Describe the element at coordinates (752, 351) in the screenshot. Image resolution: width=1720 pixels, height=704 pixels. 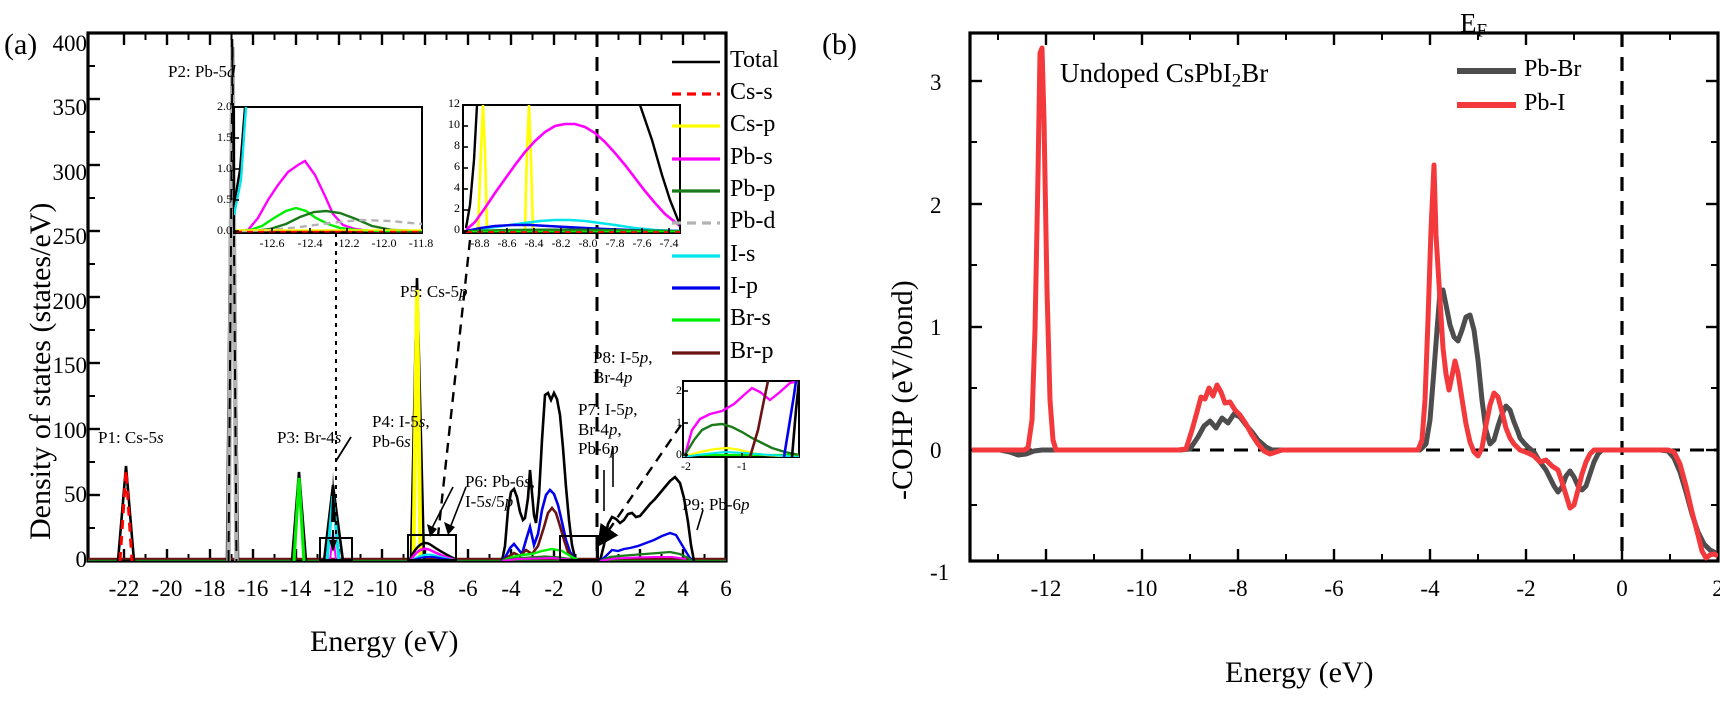
I see `legend-item-br-p: Br-p` at that location.